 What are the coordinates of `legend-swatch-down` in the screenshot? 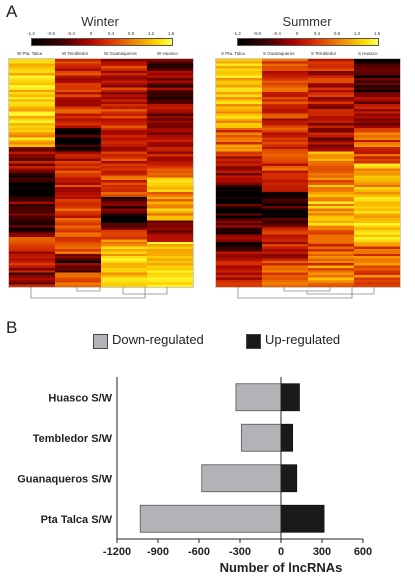 It's located at (100, 341).